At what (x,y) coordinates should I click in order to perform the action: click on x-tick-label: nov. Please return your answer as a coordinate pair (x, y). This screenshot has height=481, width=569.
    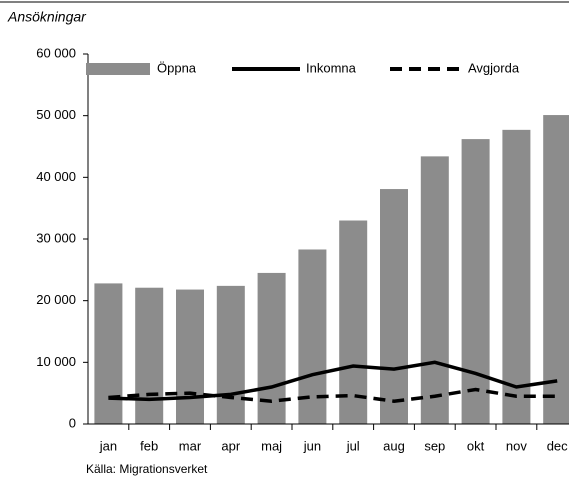
    Looking at the image, I should click on (516, 445).